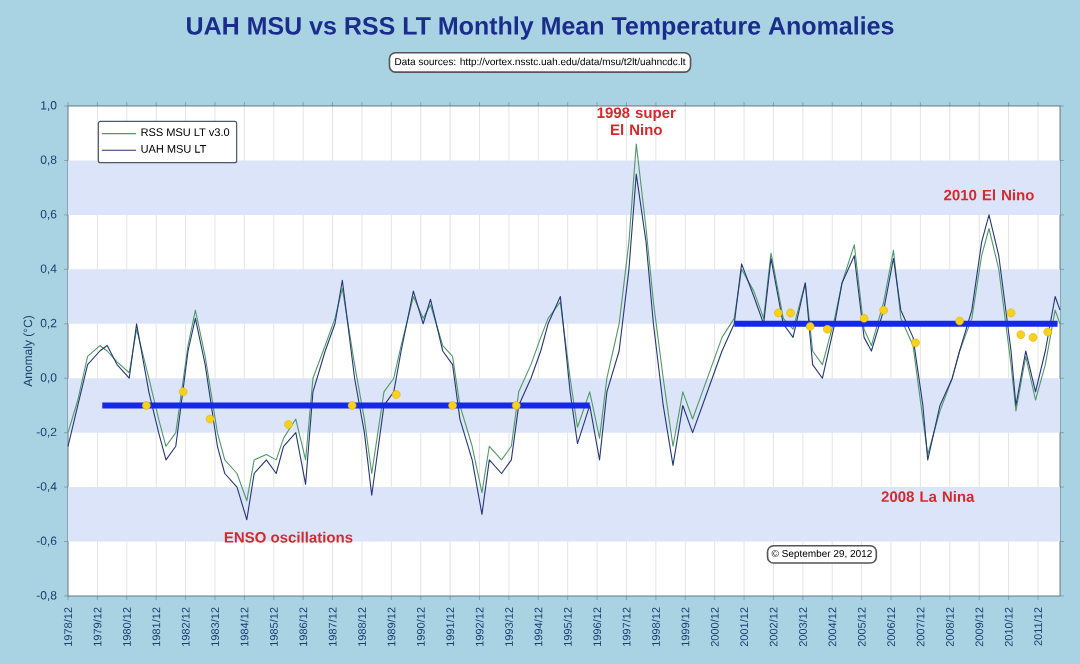 This screenshot has width=1080, height=664. What do you see at coordinates (540, 28) in the screenshot?
I see `chart-title: UAH MSU vs RSS LT Monthly Mean Temperature Anomalies` at bounding box center [540, 28].